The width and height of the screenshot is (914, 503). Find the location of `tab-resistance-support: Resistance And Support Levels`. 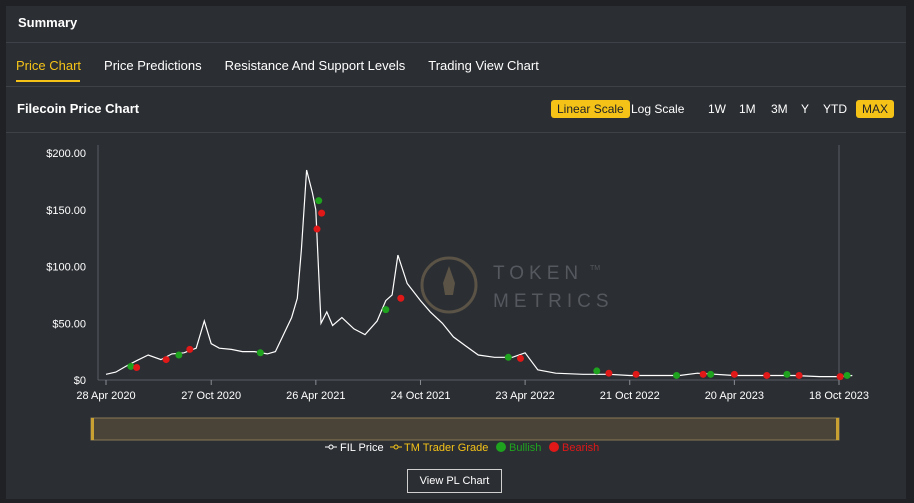

tab-resistance-support: Resistance And Support Levels is located at coordinates (315, 65).